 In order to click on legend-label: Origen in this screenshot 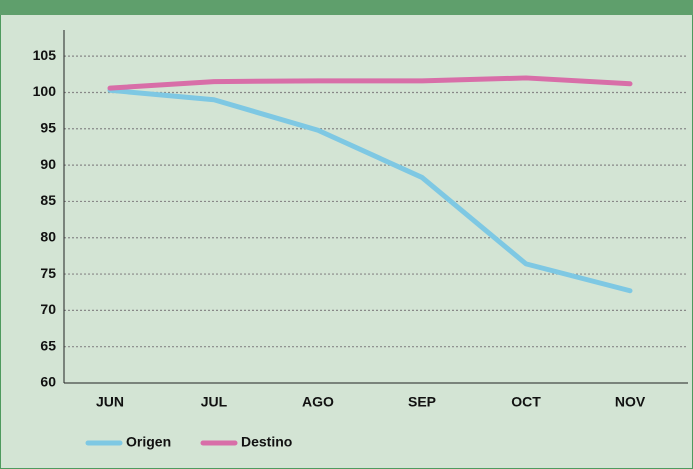, I will do `click(148, 442)`.